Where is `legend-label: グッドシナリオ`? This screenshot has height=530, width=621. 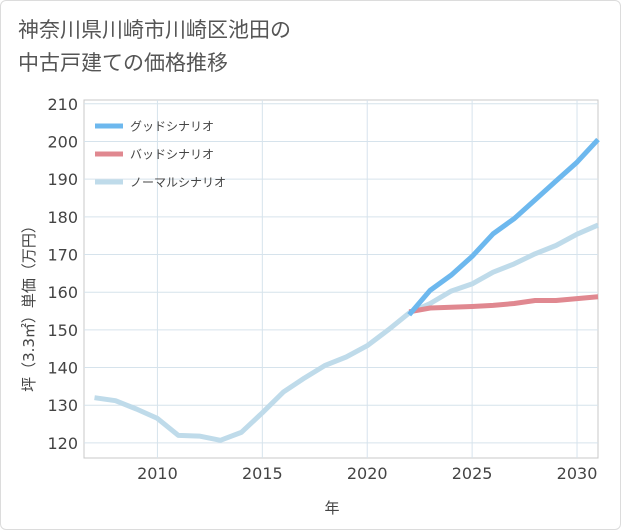
legend-label: グッドシナリオ is located at coordinates (172, 127).